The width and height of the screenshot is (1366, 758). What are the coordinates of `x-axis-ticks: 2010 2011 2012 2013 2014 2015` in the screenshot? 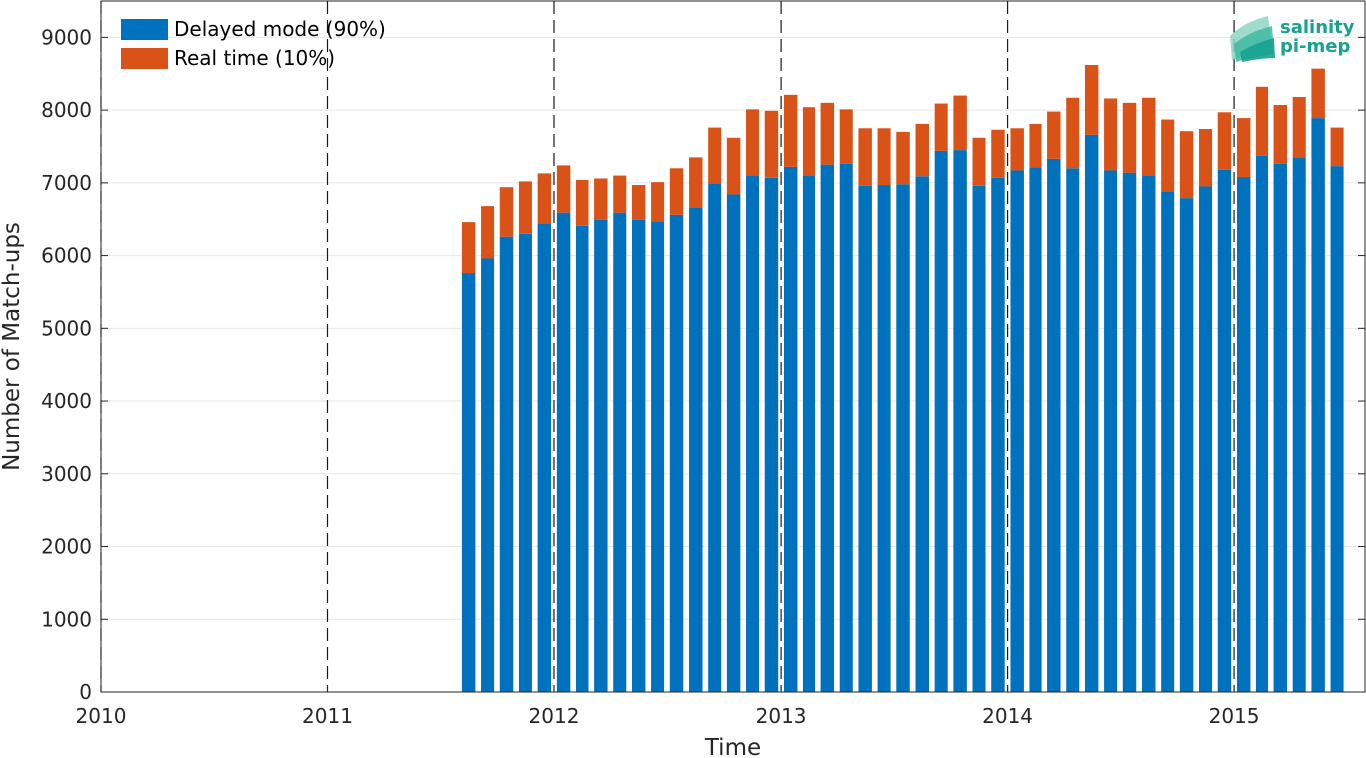 It's located at (668, 706).